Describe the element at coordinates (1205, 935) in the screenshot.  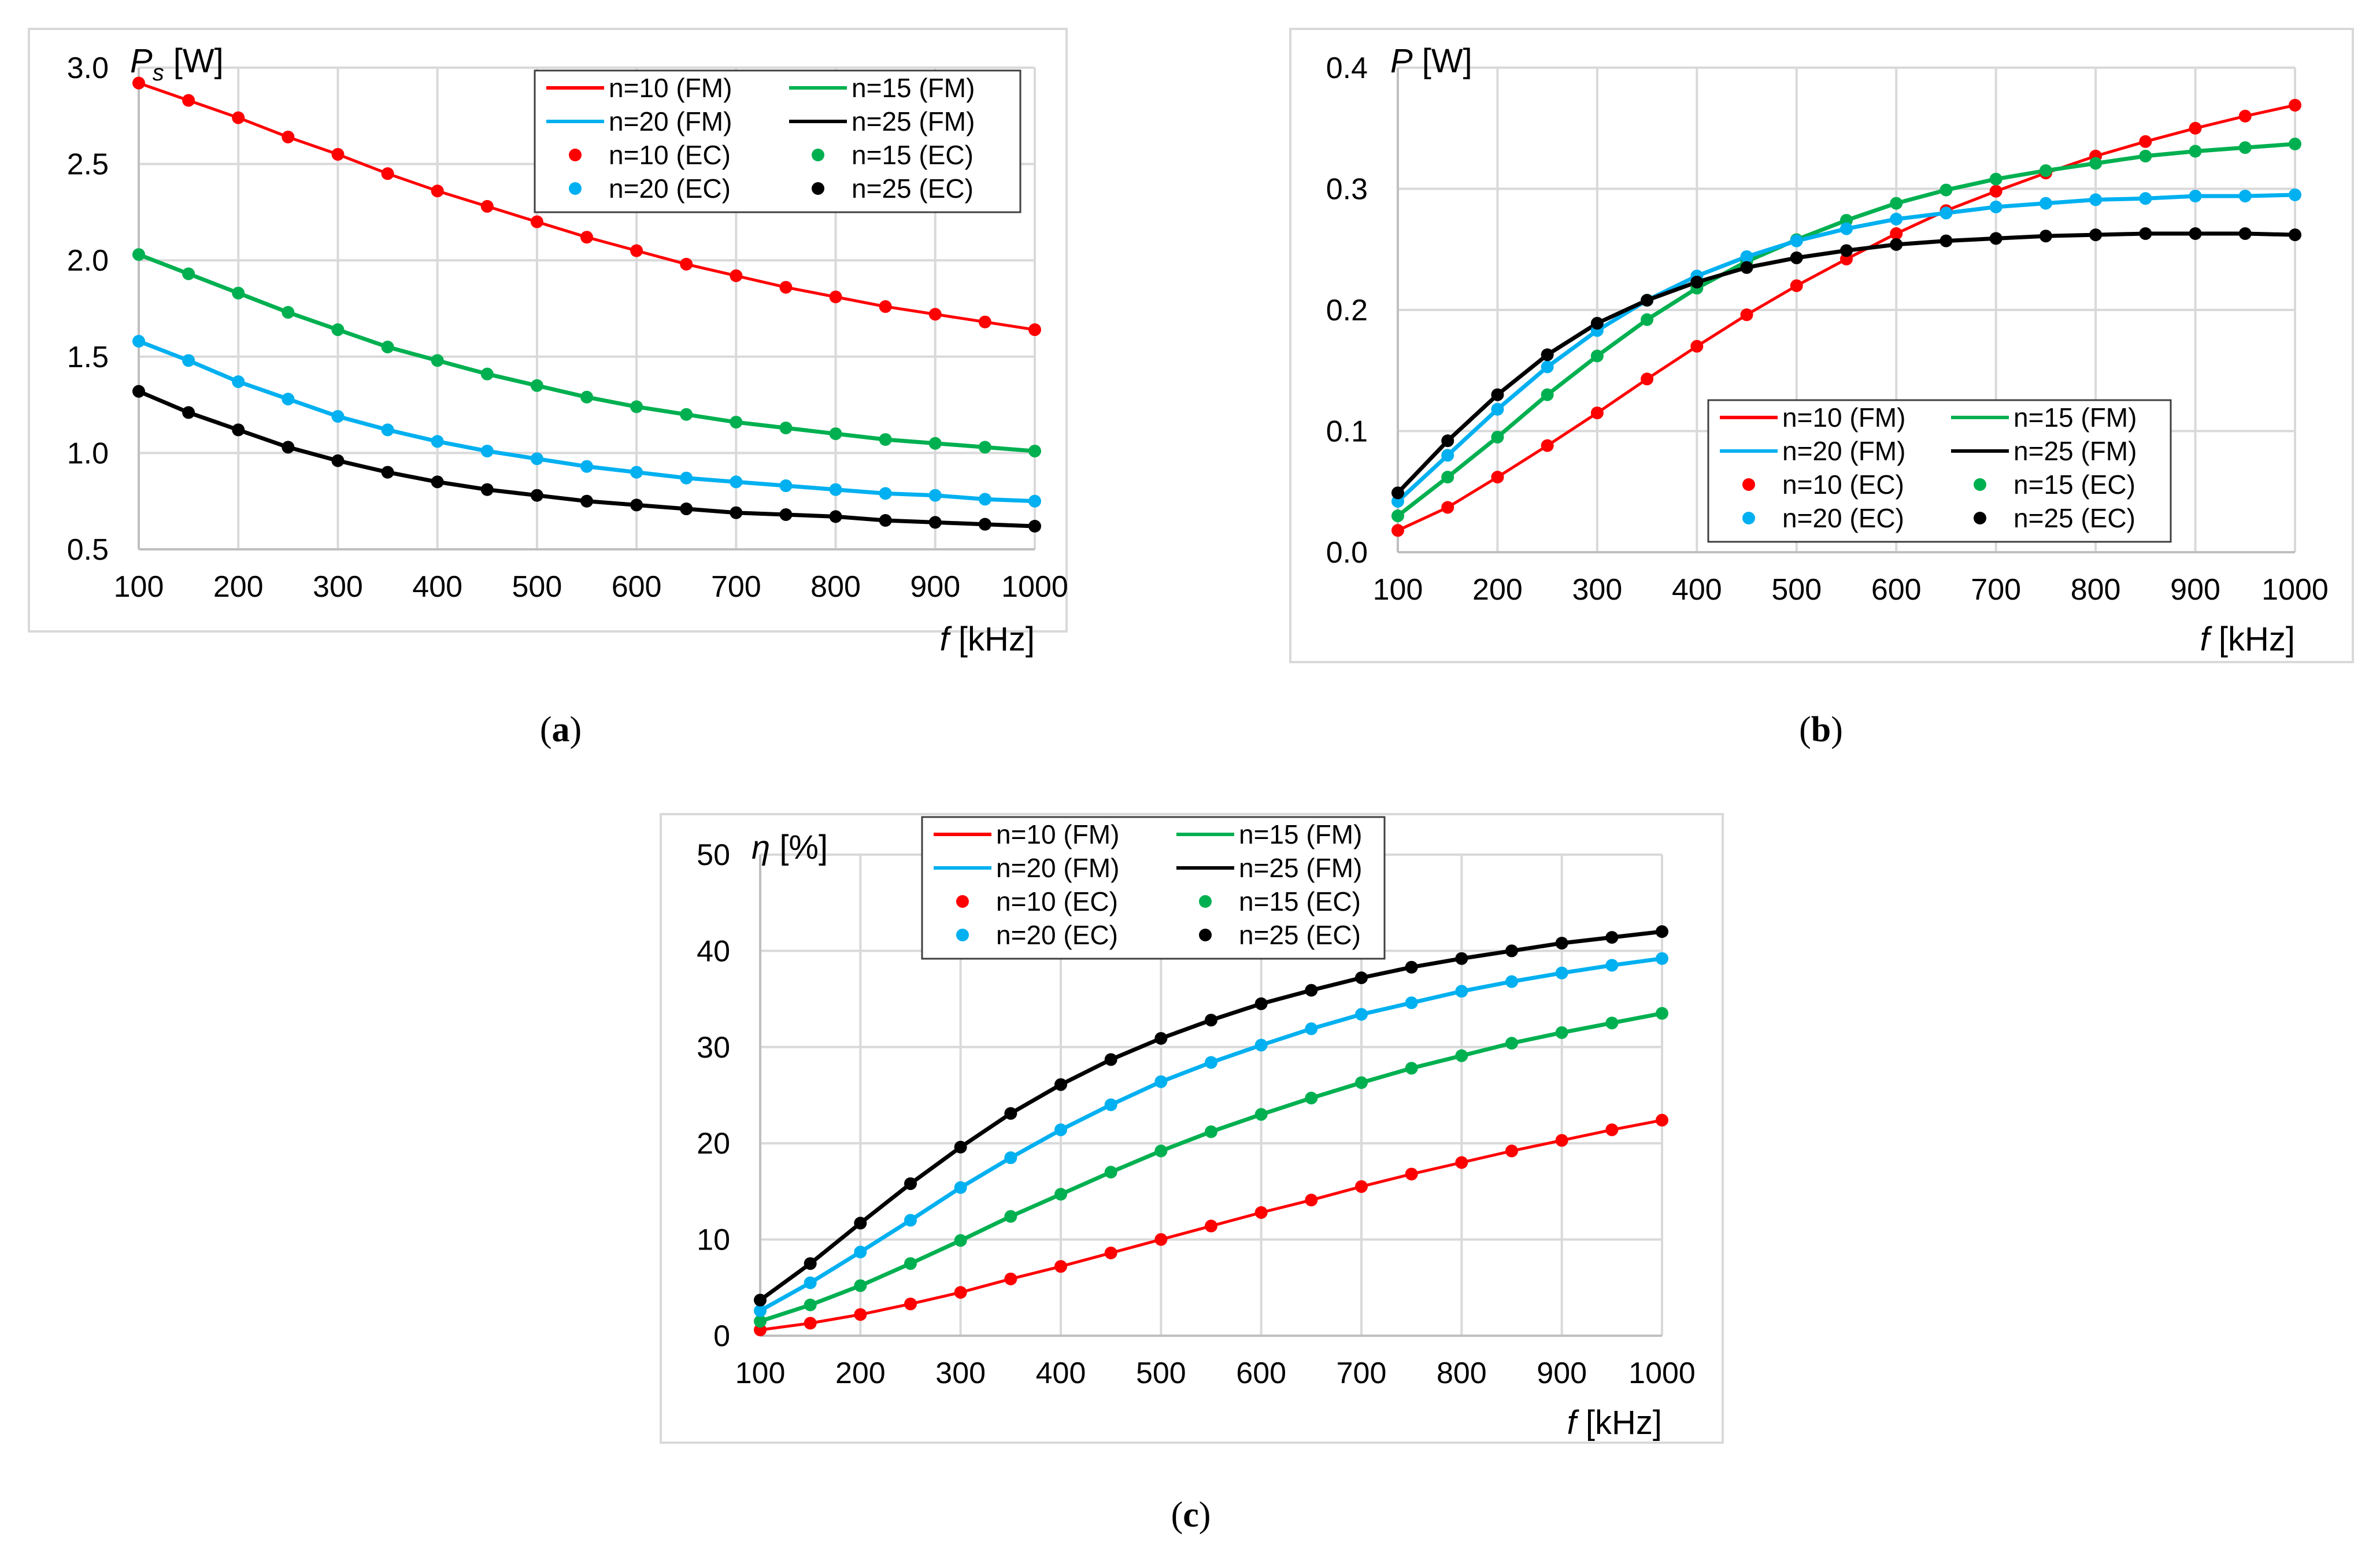
I see `chart-c-legend-marker-swatch` at that location.